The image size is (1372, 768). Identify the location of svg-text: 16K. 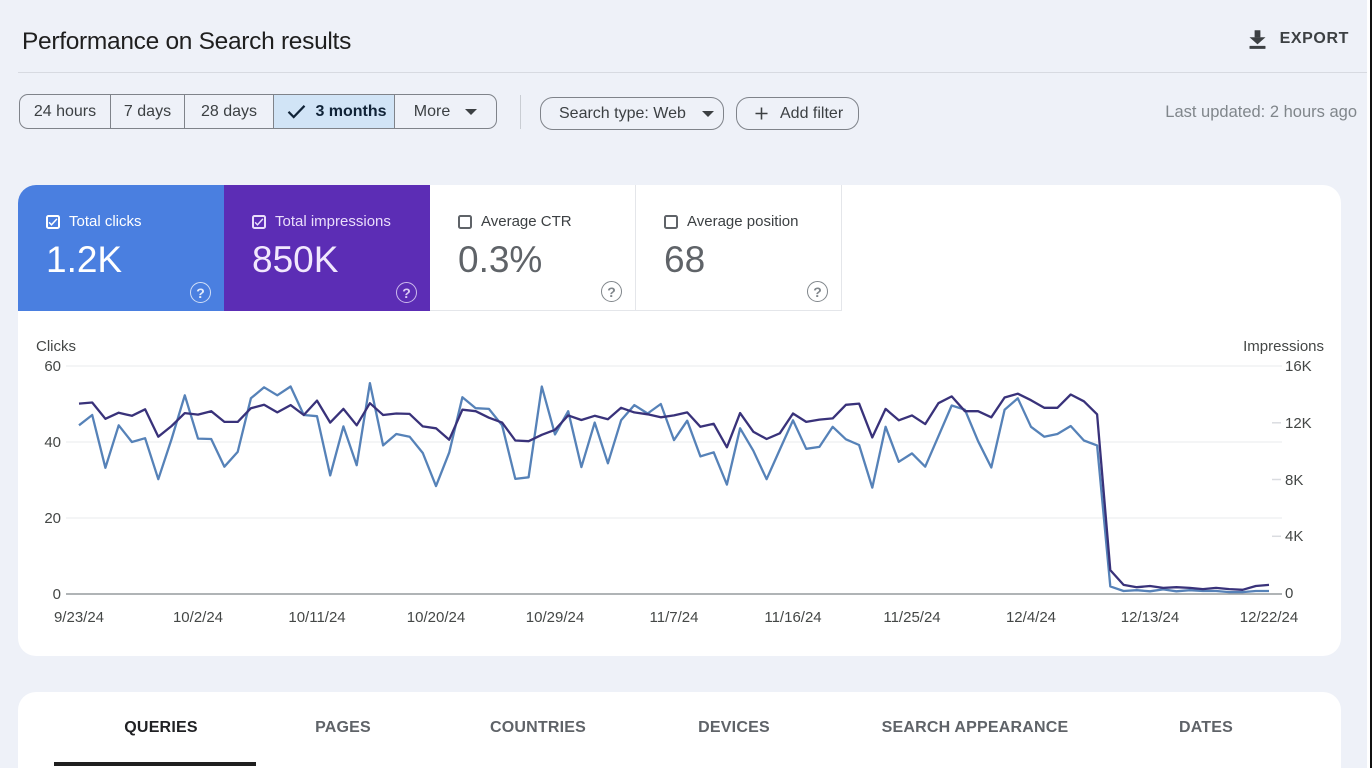
(1298, 366).